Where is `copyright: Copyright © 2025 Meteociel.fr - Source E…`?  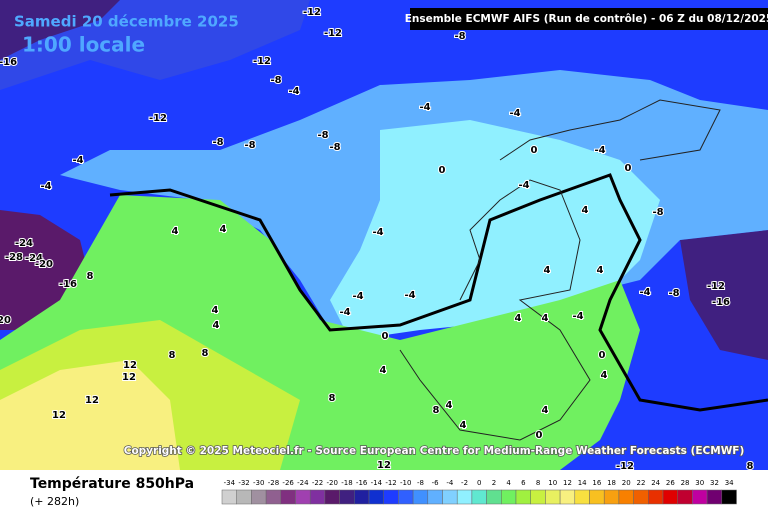
copyright: Copyright © 2025 Meteociel.fr - Source E… is located at coordinates (434, 451).